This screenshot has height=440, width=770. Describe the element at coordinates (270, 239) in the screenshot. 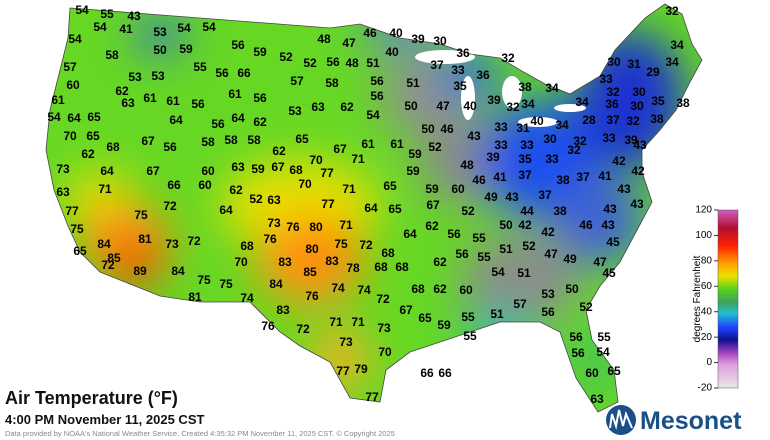

I see `station-temperature: 76` at that location.